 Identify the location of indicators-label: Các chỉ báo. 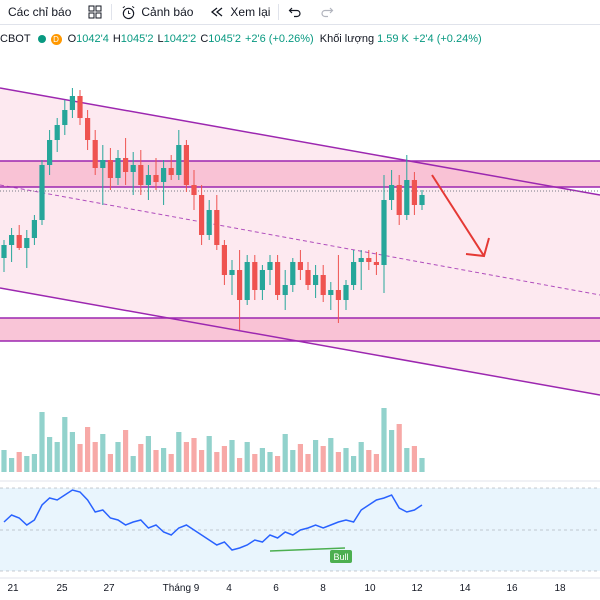
(40, 12).